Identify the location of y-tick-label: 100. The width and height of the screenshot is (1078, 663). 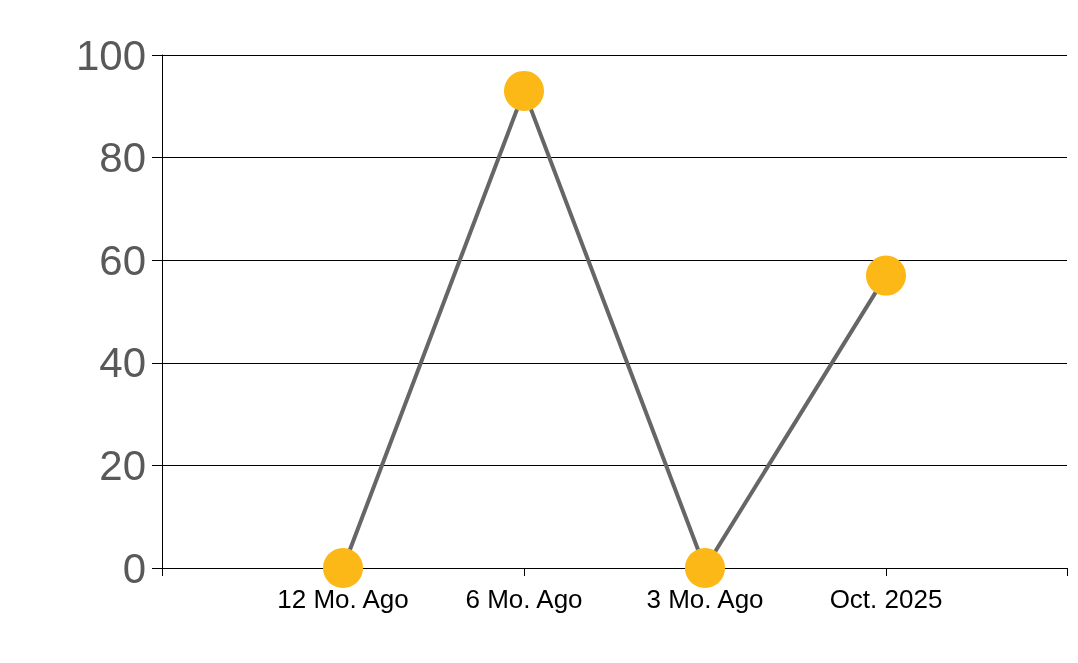
(110, 55).